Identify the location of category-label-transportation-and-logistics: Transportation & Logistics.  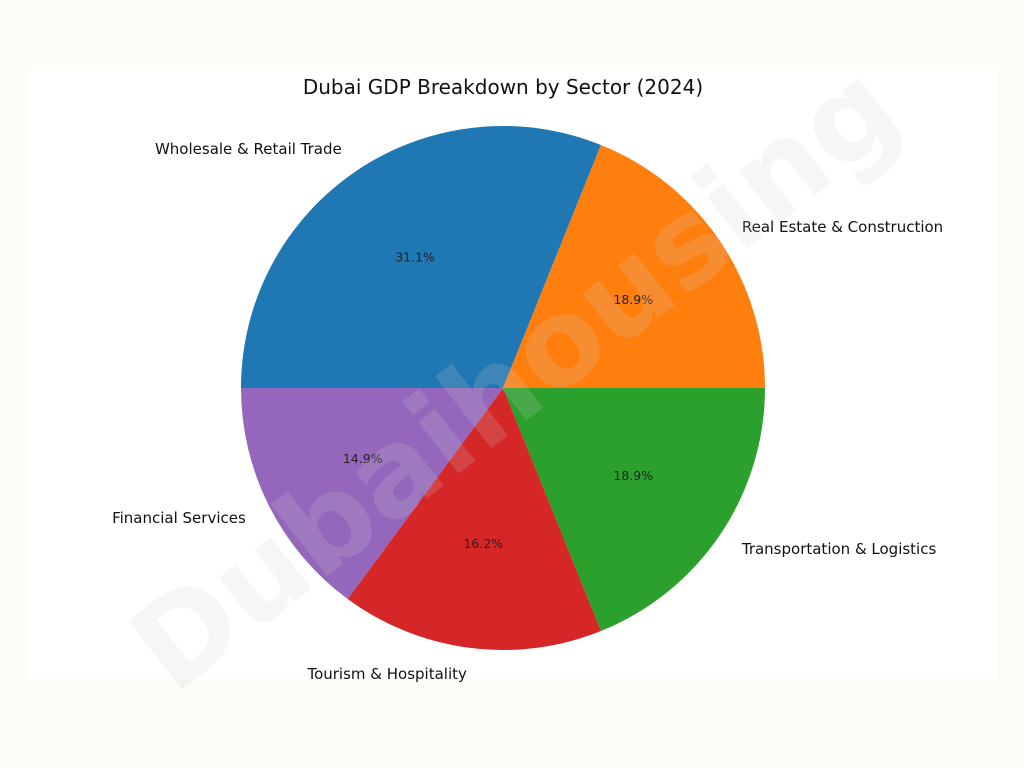
(839, 549).